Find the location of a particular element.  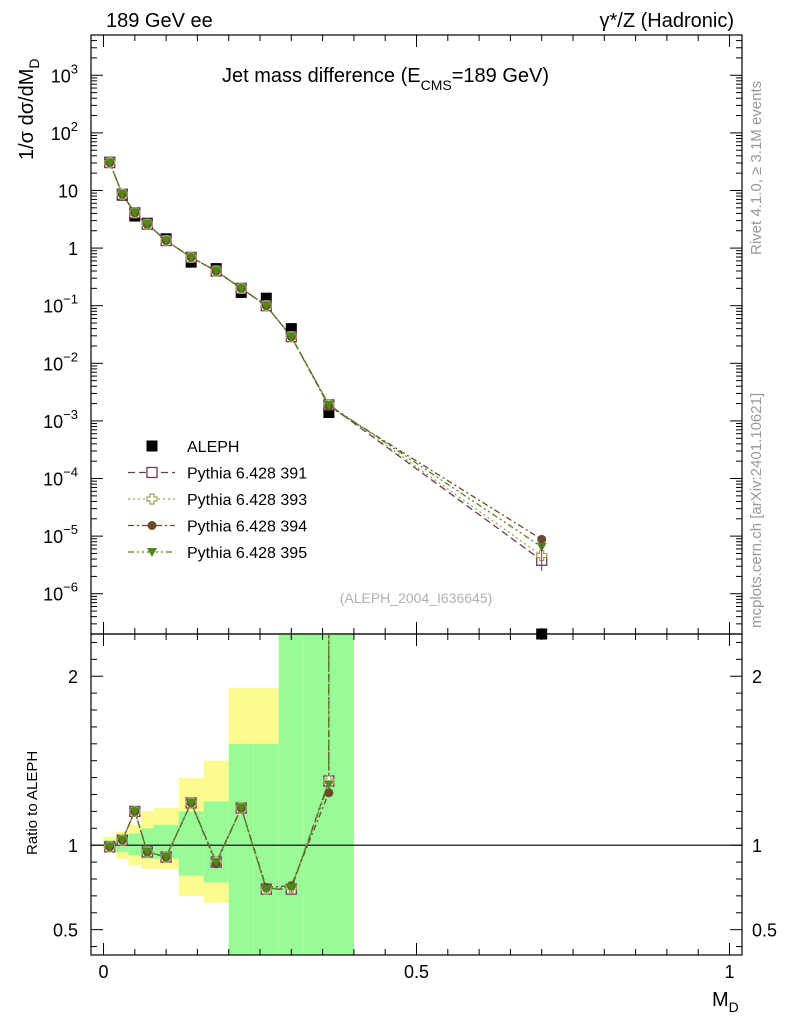

ratio-y-tick-label-right: 2 is located at coordinates (757, 677).